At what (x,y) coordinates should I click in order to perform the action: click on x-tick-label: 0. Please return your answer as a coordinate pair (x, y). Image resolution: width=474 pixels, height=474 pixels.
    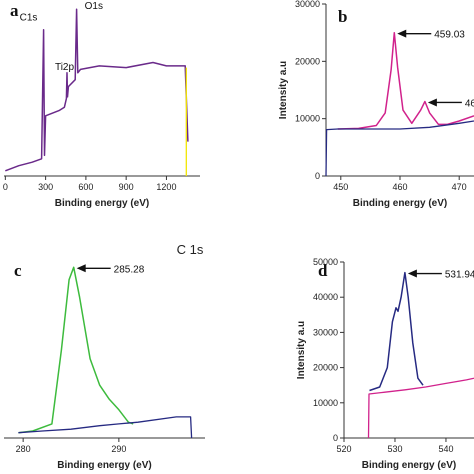
    Looking at the image, I should click on (5, 187).